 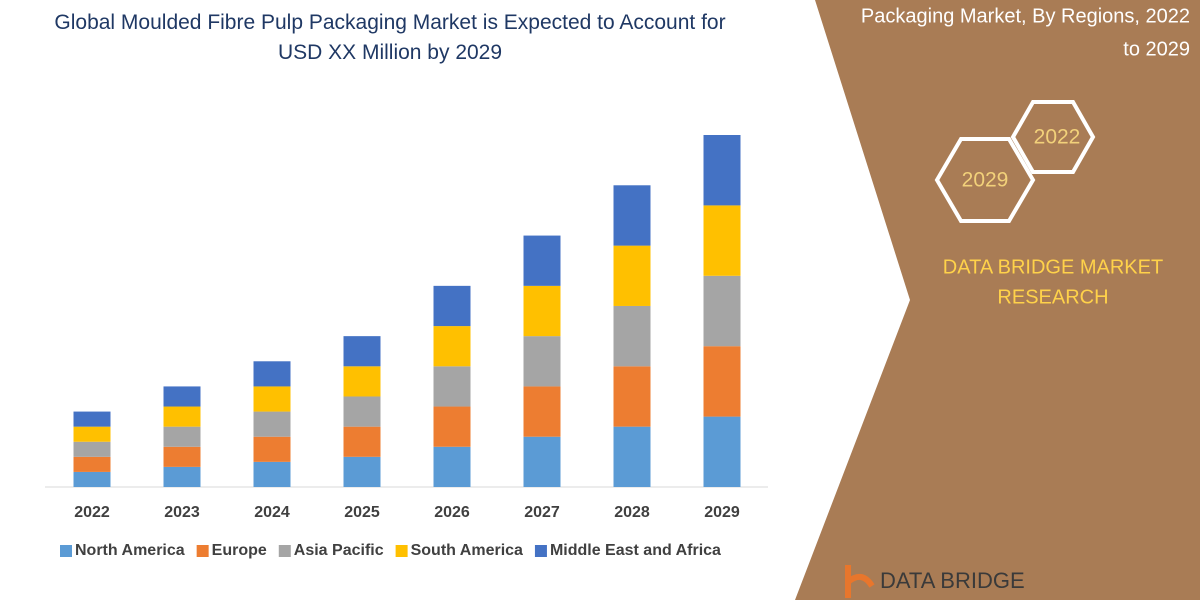 I want to click on x-tick-label: 2029, so click(x=722, y=512).